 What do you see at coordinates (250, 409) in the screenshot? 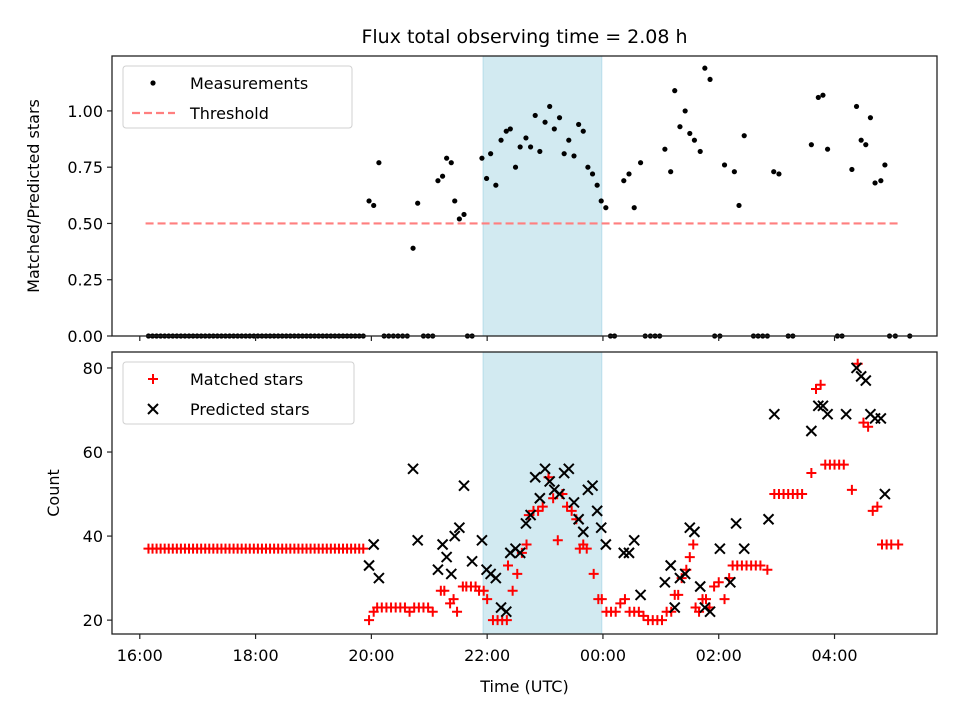
I see `legend-label: Predicted stars` at bounding box center [250, 409].